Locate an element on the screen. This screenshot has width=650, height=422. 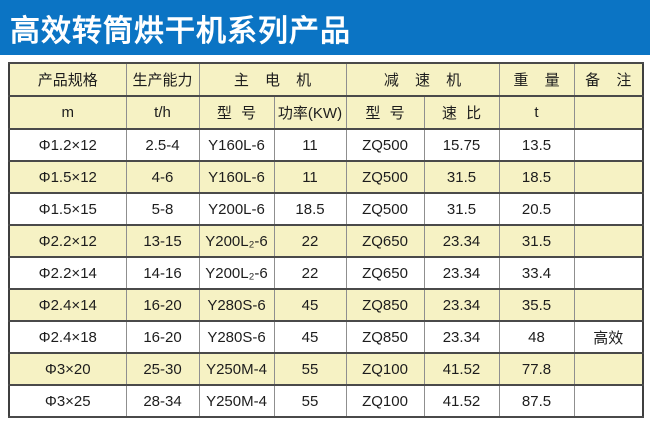
subheader-remarks-empty is located at coordinates (608, 112).